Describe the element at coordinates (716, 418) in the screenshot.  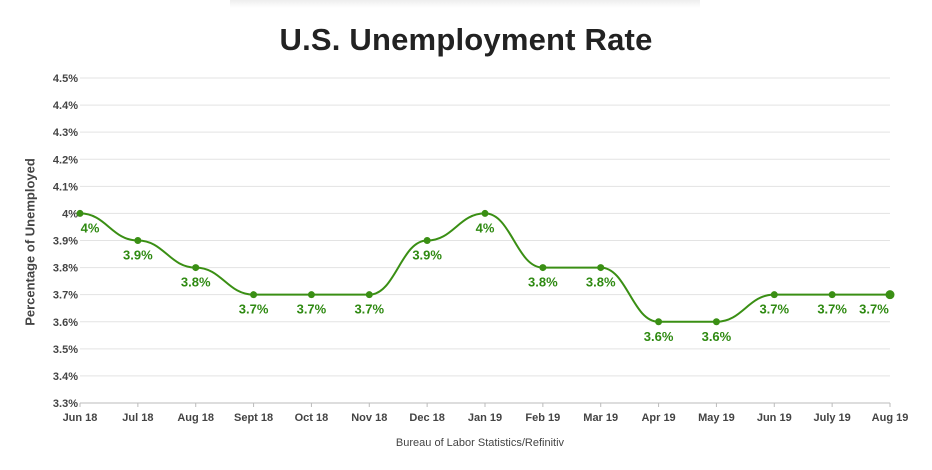
I see `x-tick-label: May 19` at that location.